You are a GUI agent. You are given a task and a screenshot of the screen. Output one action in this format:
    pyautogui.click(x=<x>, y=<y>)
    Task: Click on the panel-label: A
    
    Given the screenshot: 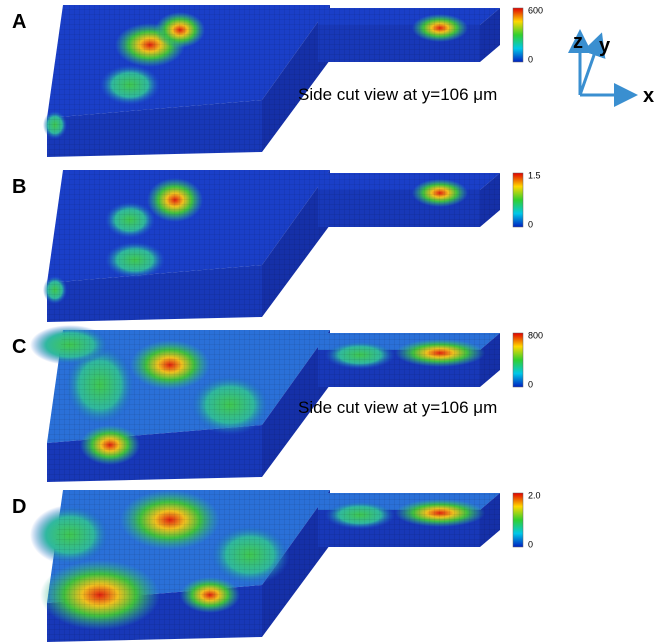 What is the action you would take?
    pyautogui.click(x=19, y=22)
    